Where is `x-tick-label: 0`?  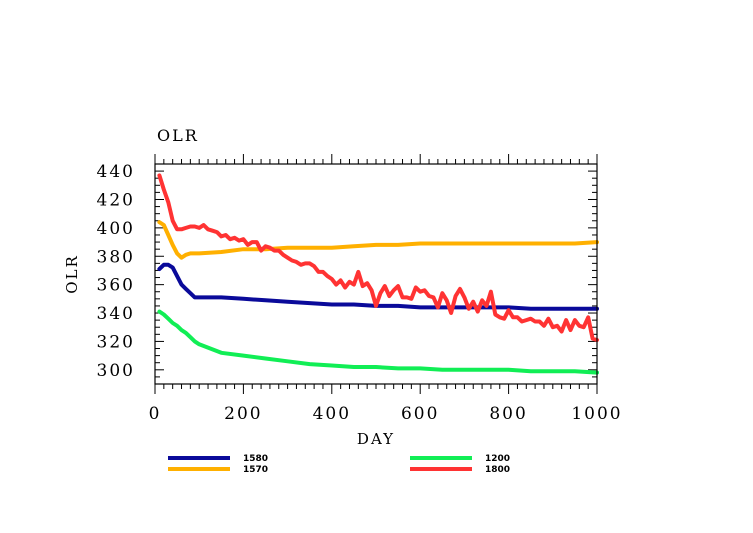 x-tick-label: 0 is located at coordinates (155, 414).